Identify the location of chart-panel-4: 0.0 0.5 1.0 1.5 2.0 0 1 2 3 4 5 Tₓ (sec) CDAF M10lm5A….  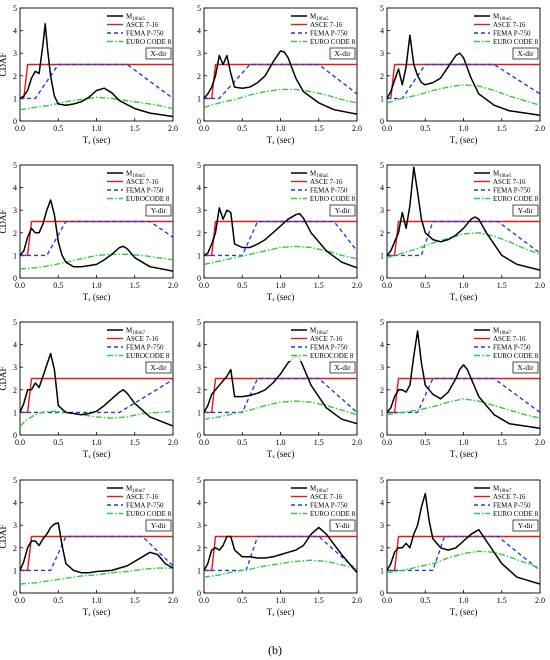
(89, 231).